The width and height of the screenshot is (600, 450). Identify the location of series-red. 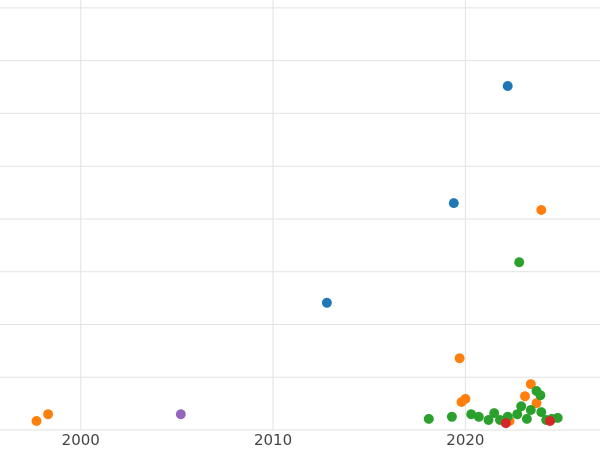
(527, 422).